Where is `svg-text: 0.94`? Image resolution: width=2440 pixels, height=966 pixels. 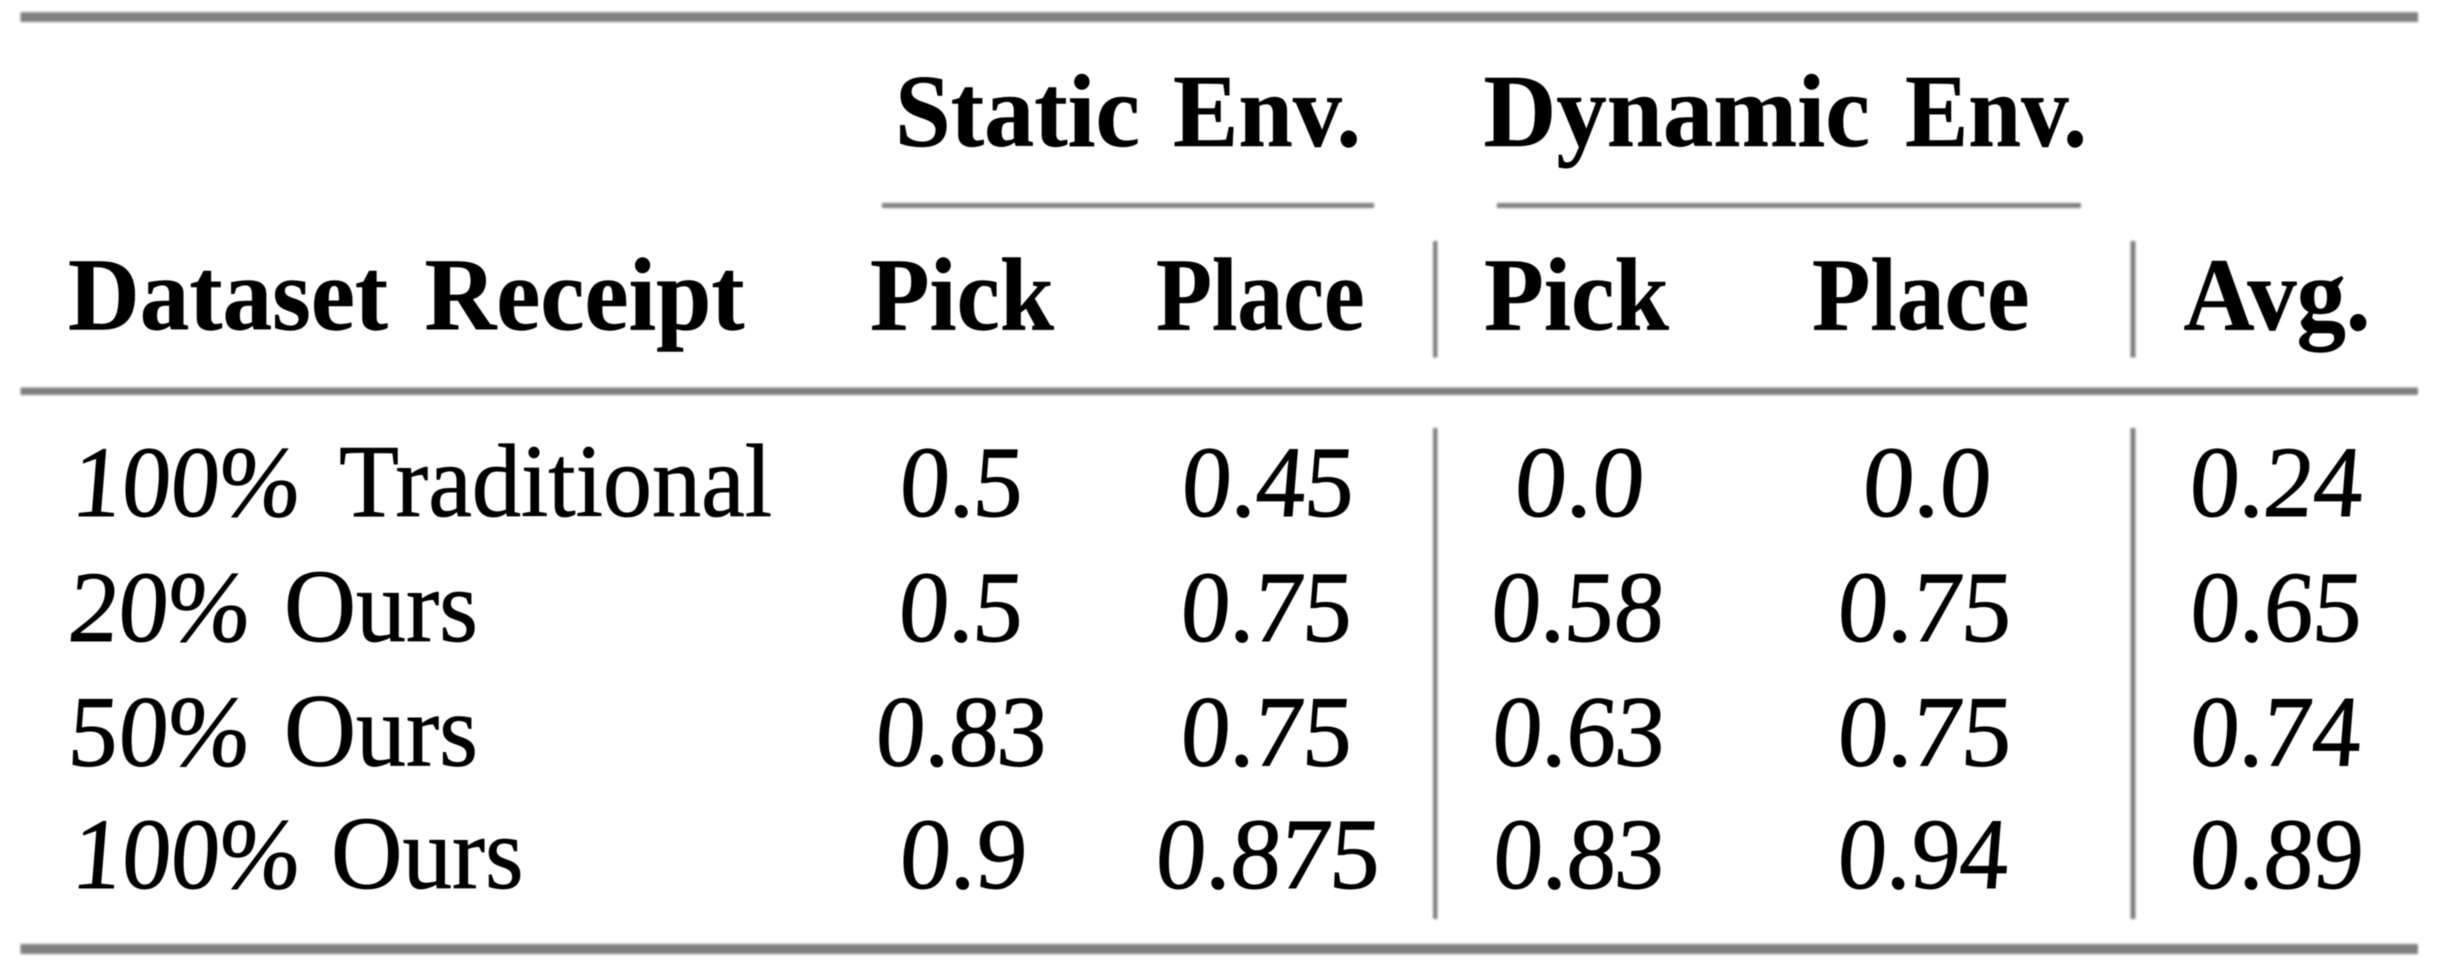
svg-text: 0.94 is located at coordinates (1922, 854).